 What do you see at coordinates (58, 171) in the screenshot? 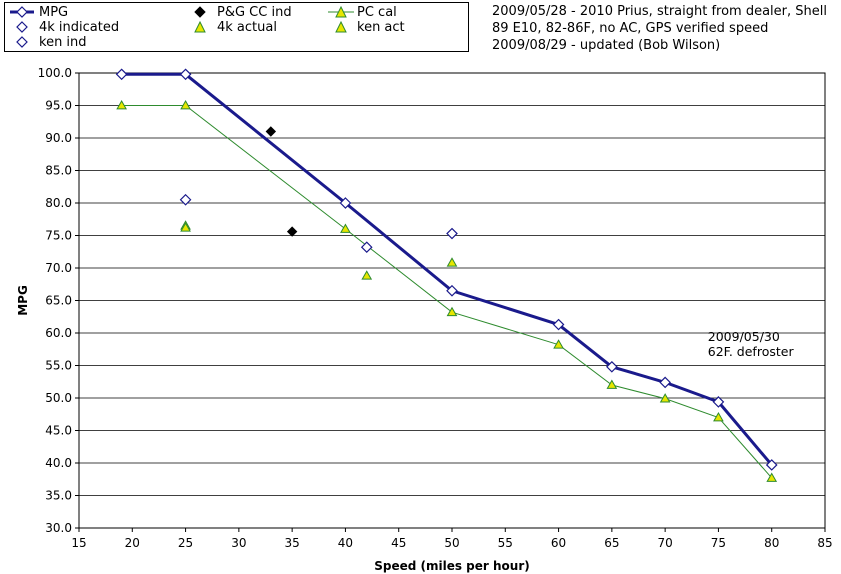
I see `y-tick-label: 85.0` at bounding box center [58, 171].